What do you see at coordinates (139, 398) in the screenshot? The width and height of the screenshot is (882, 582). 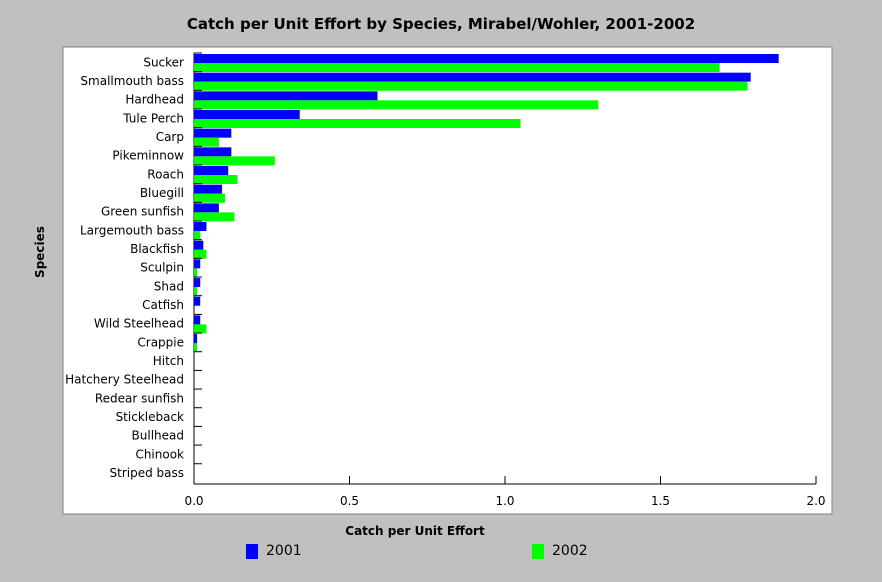 I see `category-label: Redear sunfish` at bounding box center [139, 398].